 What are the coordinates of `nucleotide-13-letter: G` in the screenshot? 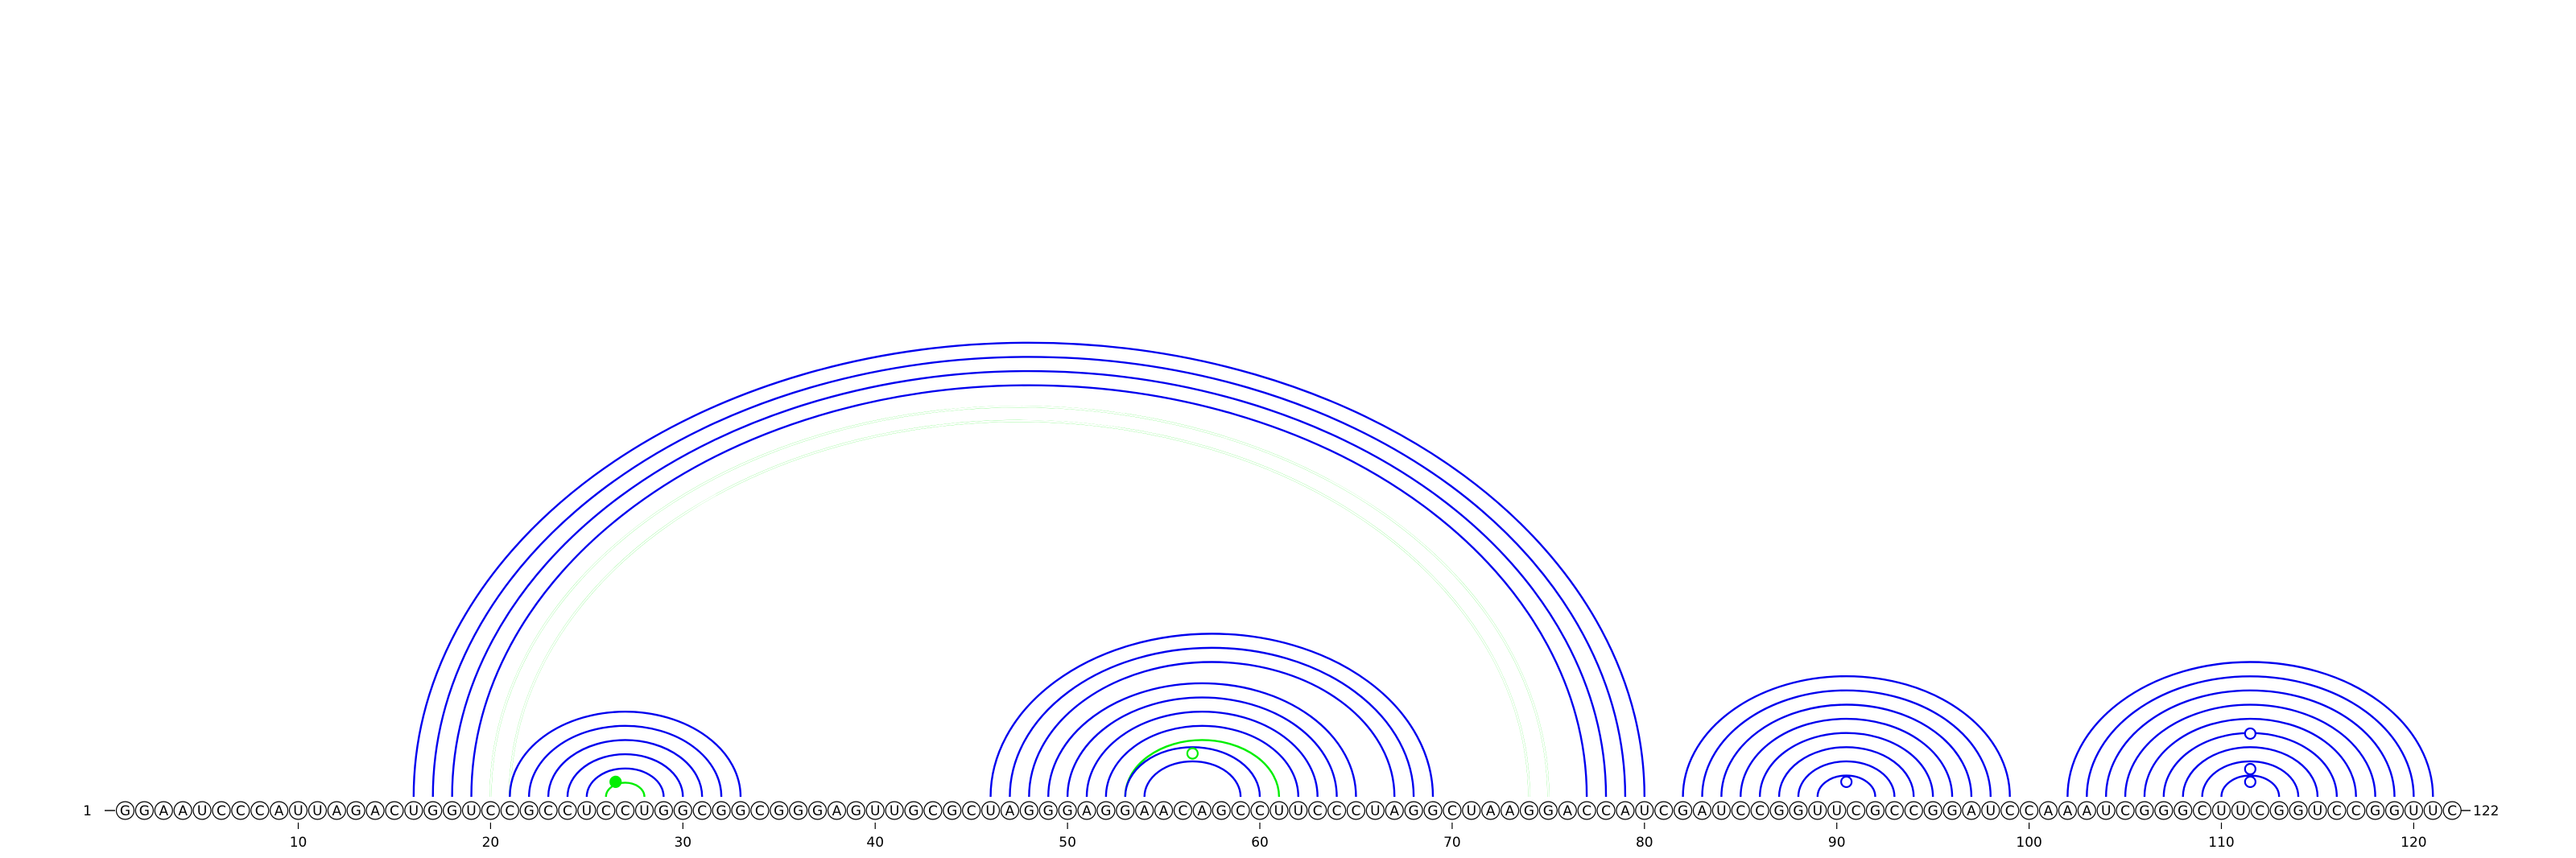 It's located at (356, 811).